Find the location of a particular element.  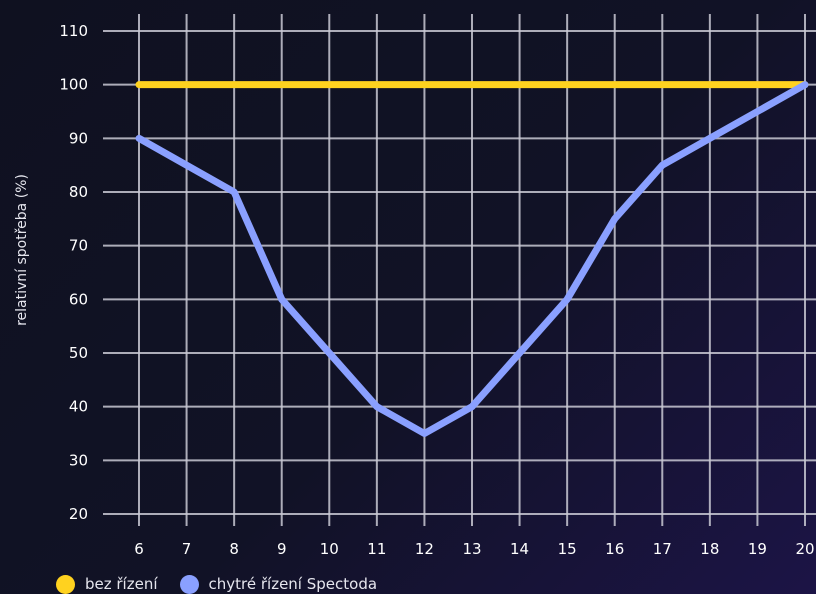

x-tick-label: 11 is located at coordinates (376, 549).